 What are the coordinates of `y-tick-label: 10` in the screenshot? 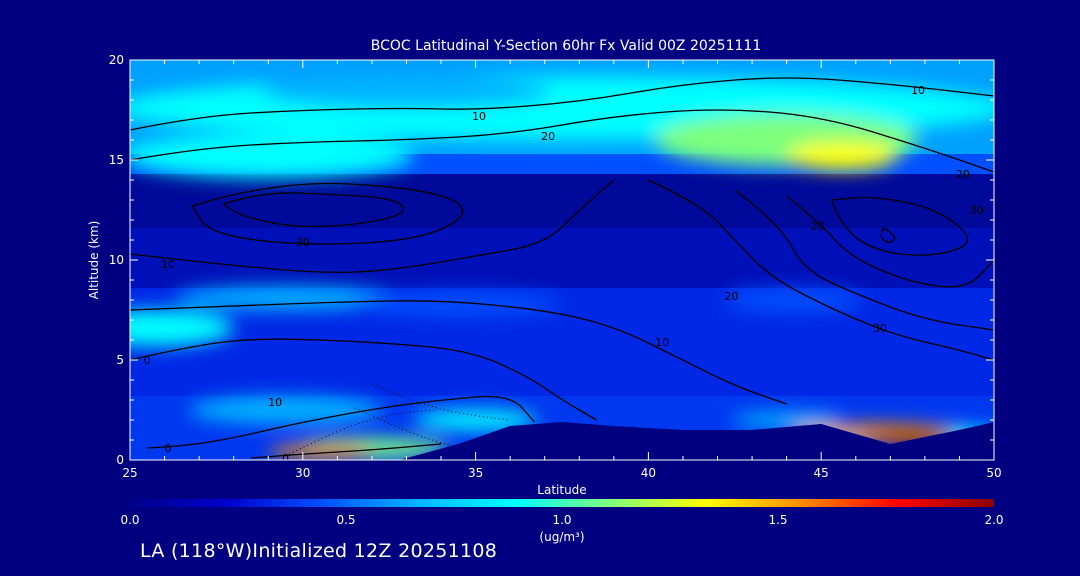 It's located at (116, 260).